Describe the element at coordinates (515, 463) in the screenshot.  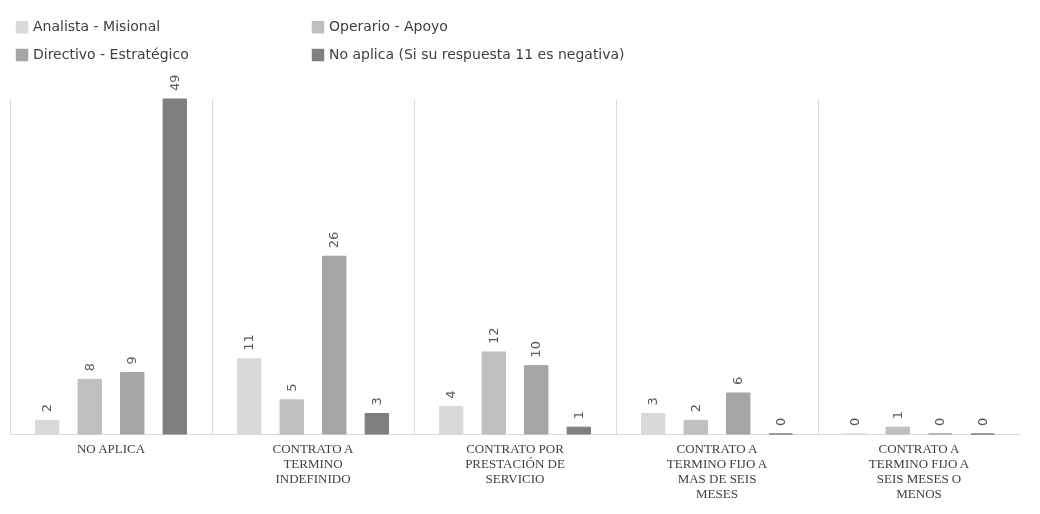
I see `x-tick-label: CONTRATO POR PRESTACIÓN DE SERVICIO` at that location.